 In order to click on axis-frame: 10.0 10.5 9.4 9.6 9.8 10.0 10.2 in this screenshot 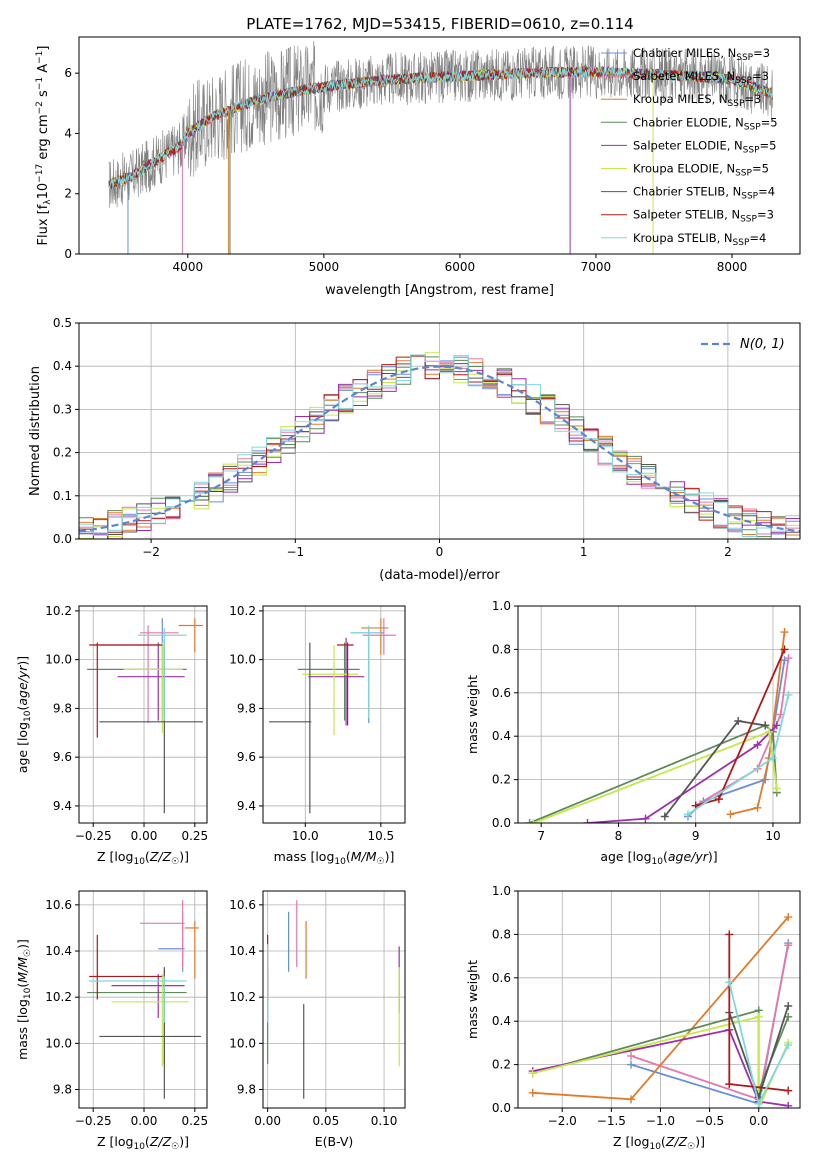, I will do `click(317, 723)`.